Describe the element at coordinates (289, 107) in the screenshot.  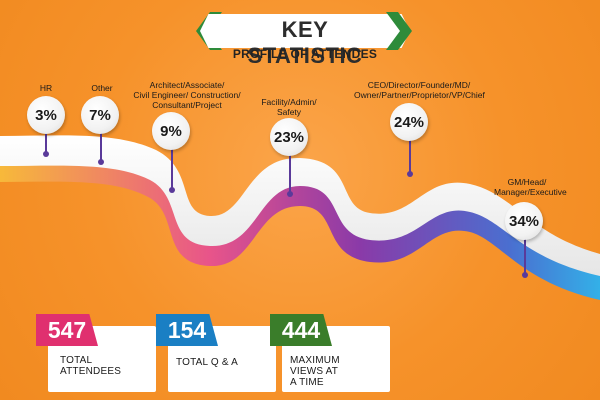
I see `category-label-facility: Facility/Admin/ Safety` at that location.